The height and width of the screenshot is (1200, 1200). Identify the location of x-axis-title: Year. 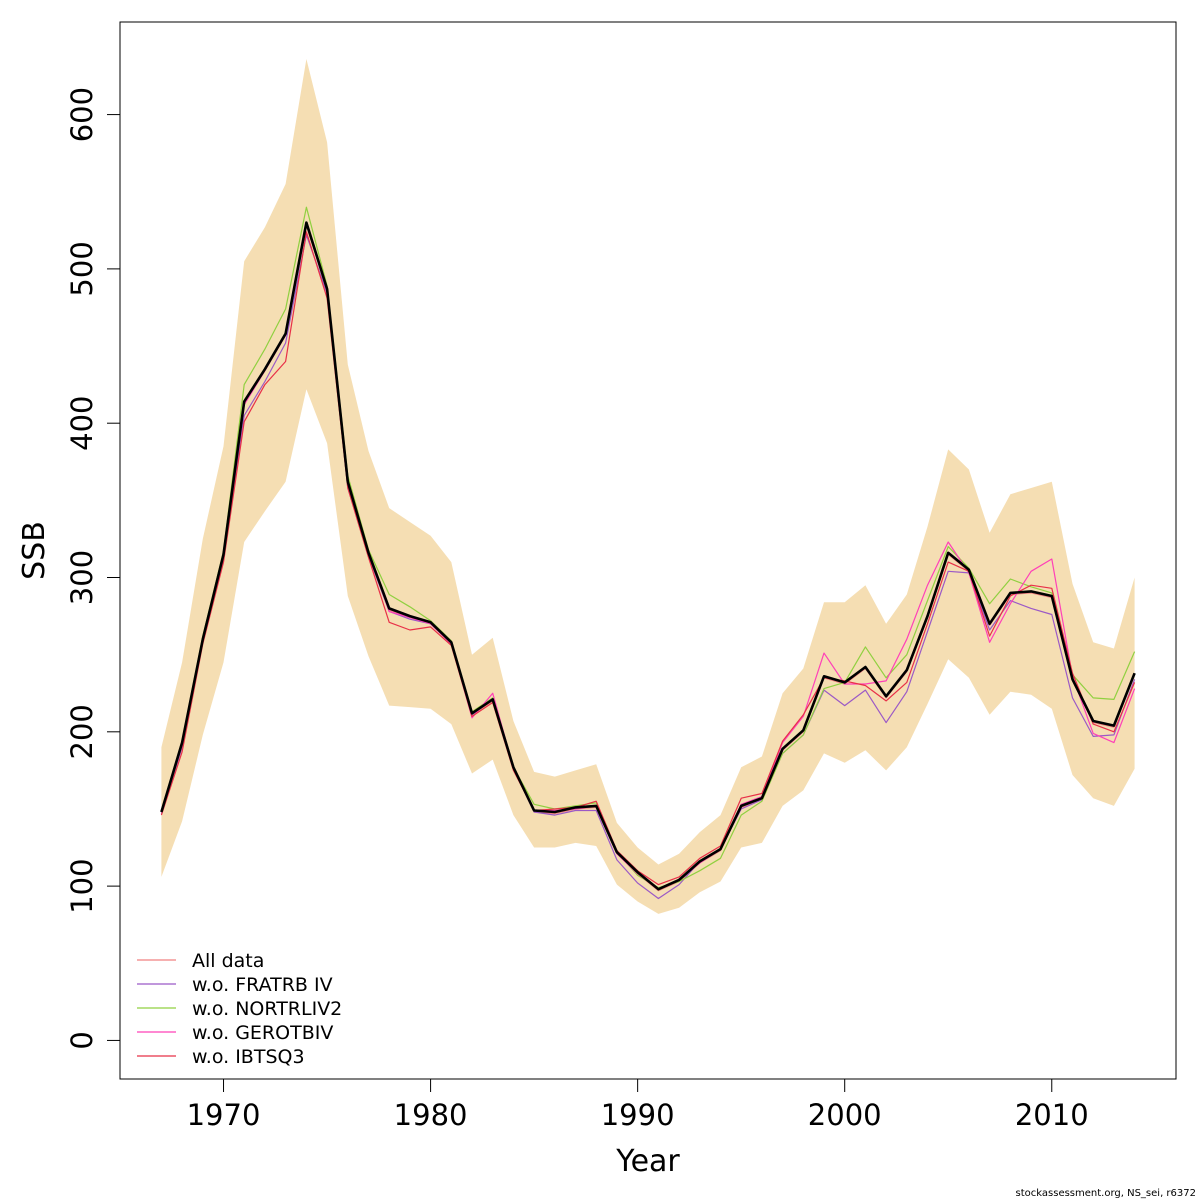
(647, 1161).